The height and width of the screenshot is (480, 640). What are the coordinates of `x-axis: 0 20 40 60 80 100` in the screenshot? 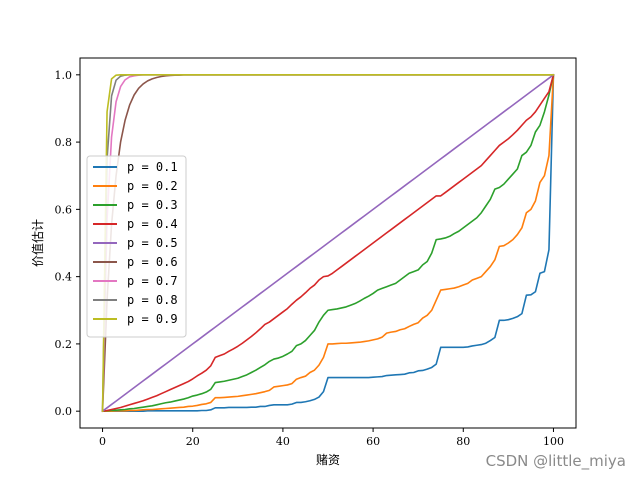 It's located at (331, 438).